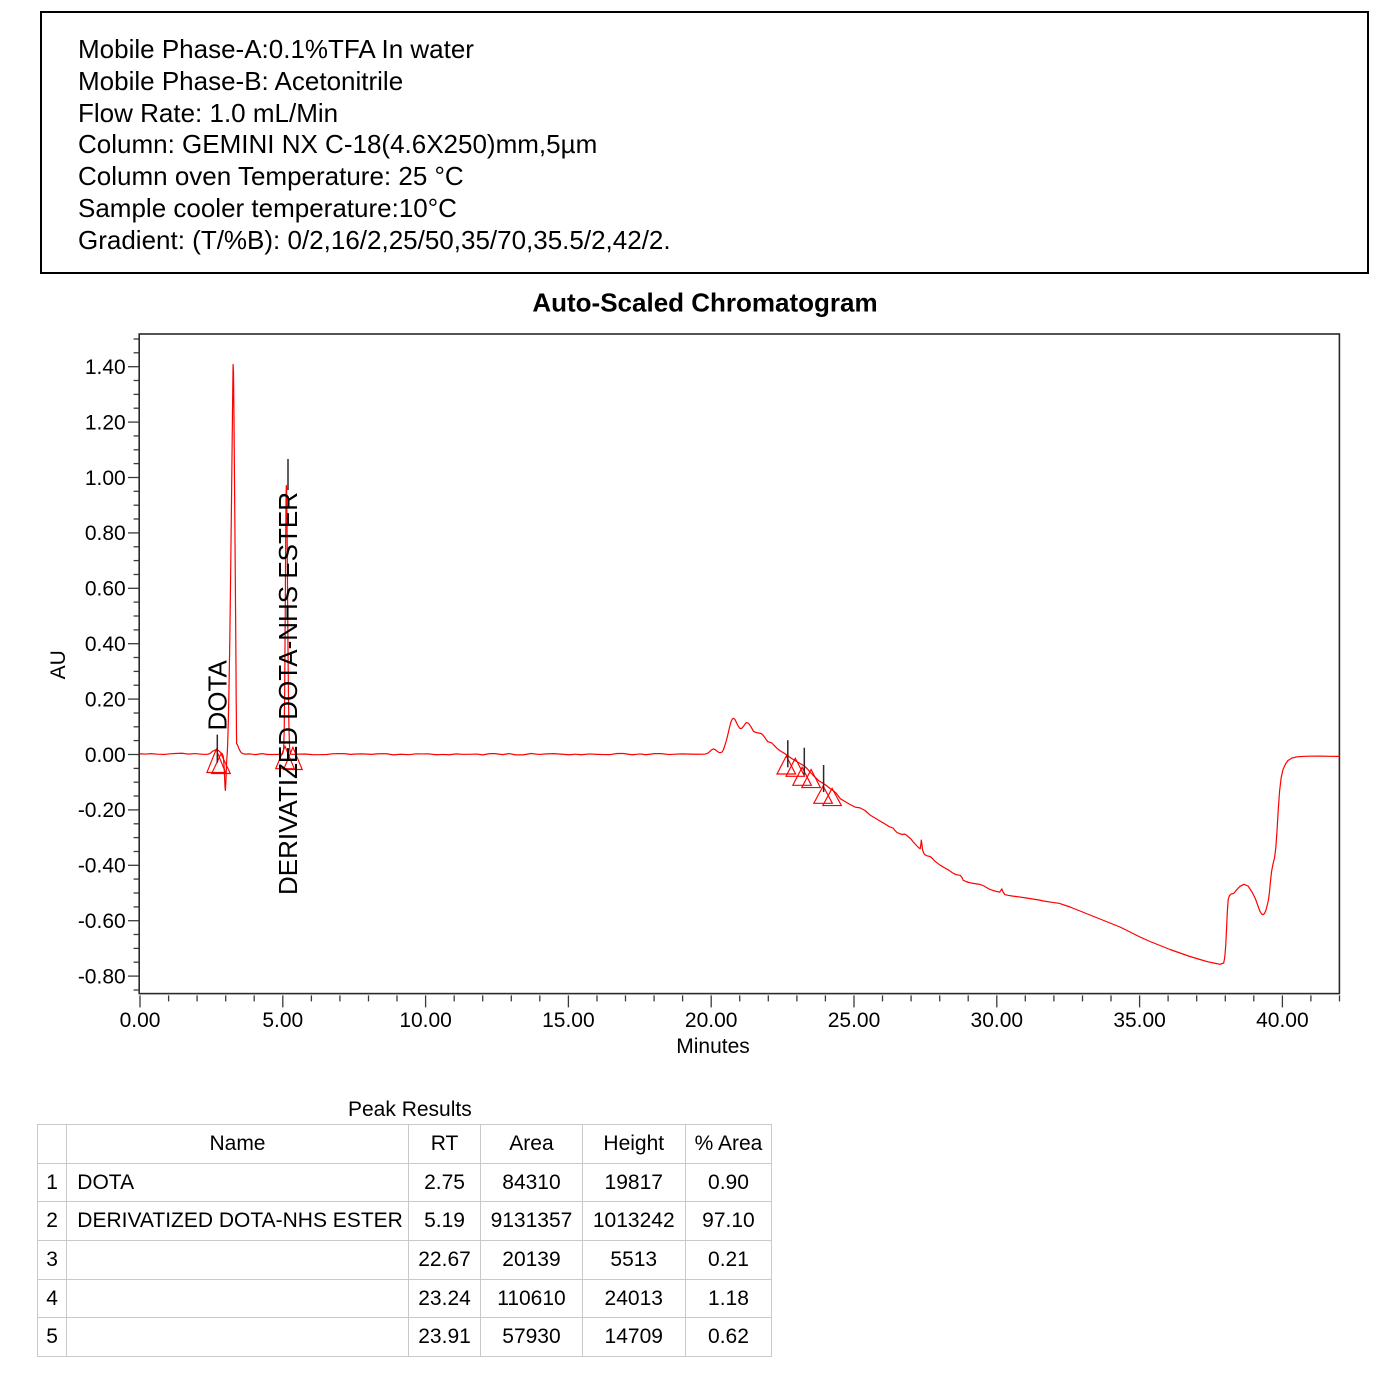 This screenshot has width=1396, height=1376. I want to click on svg-text: -0.60, so click(102, 921).